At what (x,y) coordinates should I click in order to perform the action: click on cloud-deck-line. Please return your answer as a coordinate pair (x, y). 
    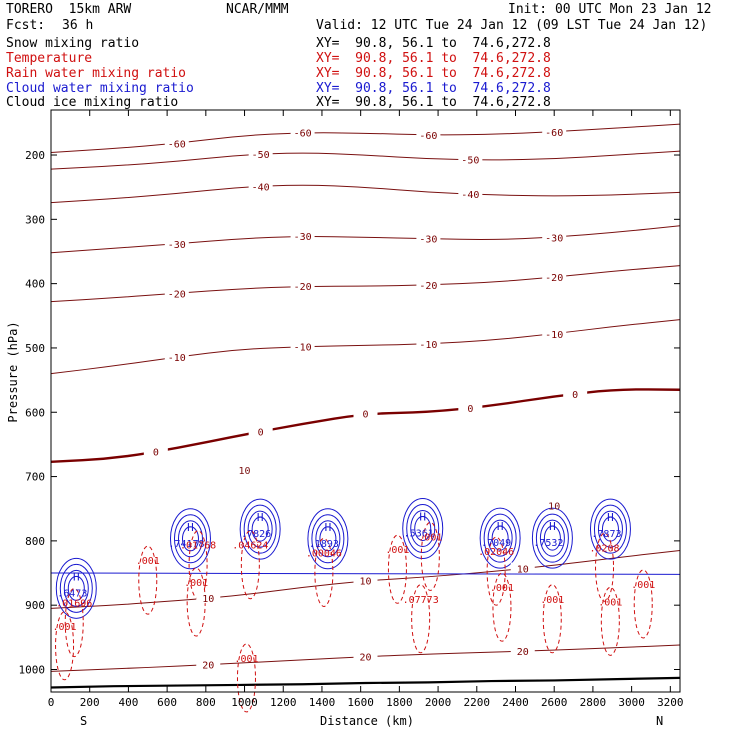
    Looking at the image, I should click on (365, 573).